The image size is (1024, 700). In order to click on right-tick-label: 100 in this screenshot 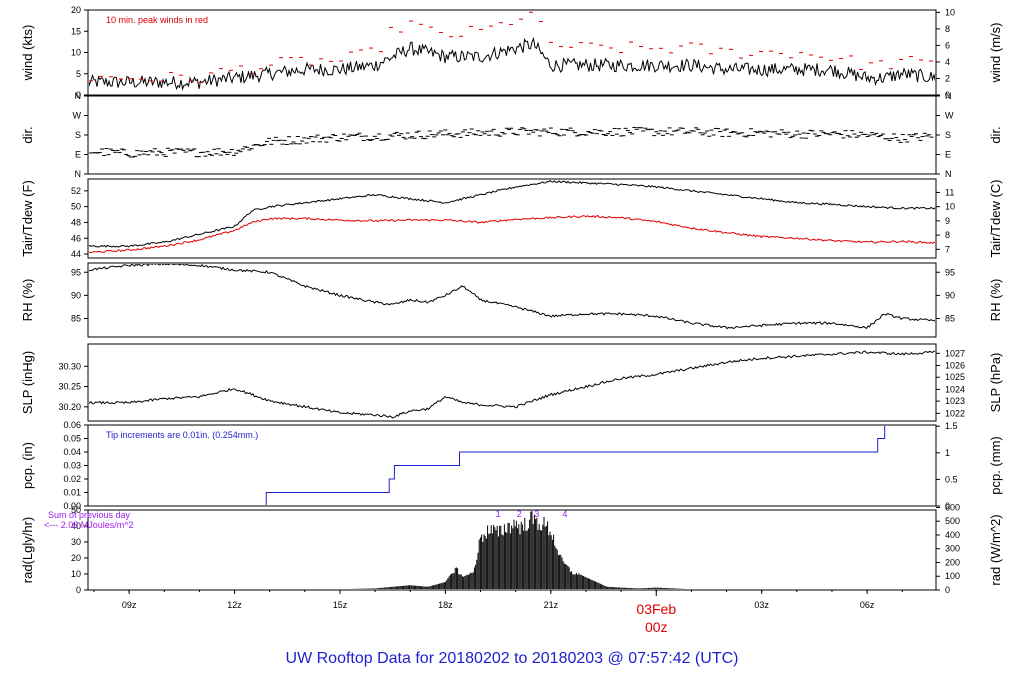, I will do `click(952, 576)`.